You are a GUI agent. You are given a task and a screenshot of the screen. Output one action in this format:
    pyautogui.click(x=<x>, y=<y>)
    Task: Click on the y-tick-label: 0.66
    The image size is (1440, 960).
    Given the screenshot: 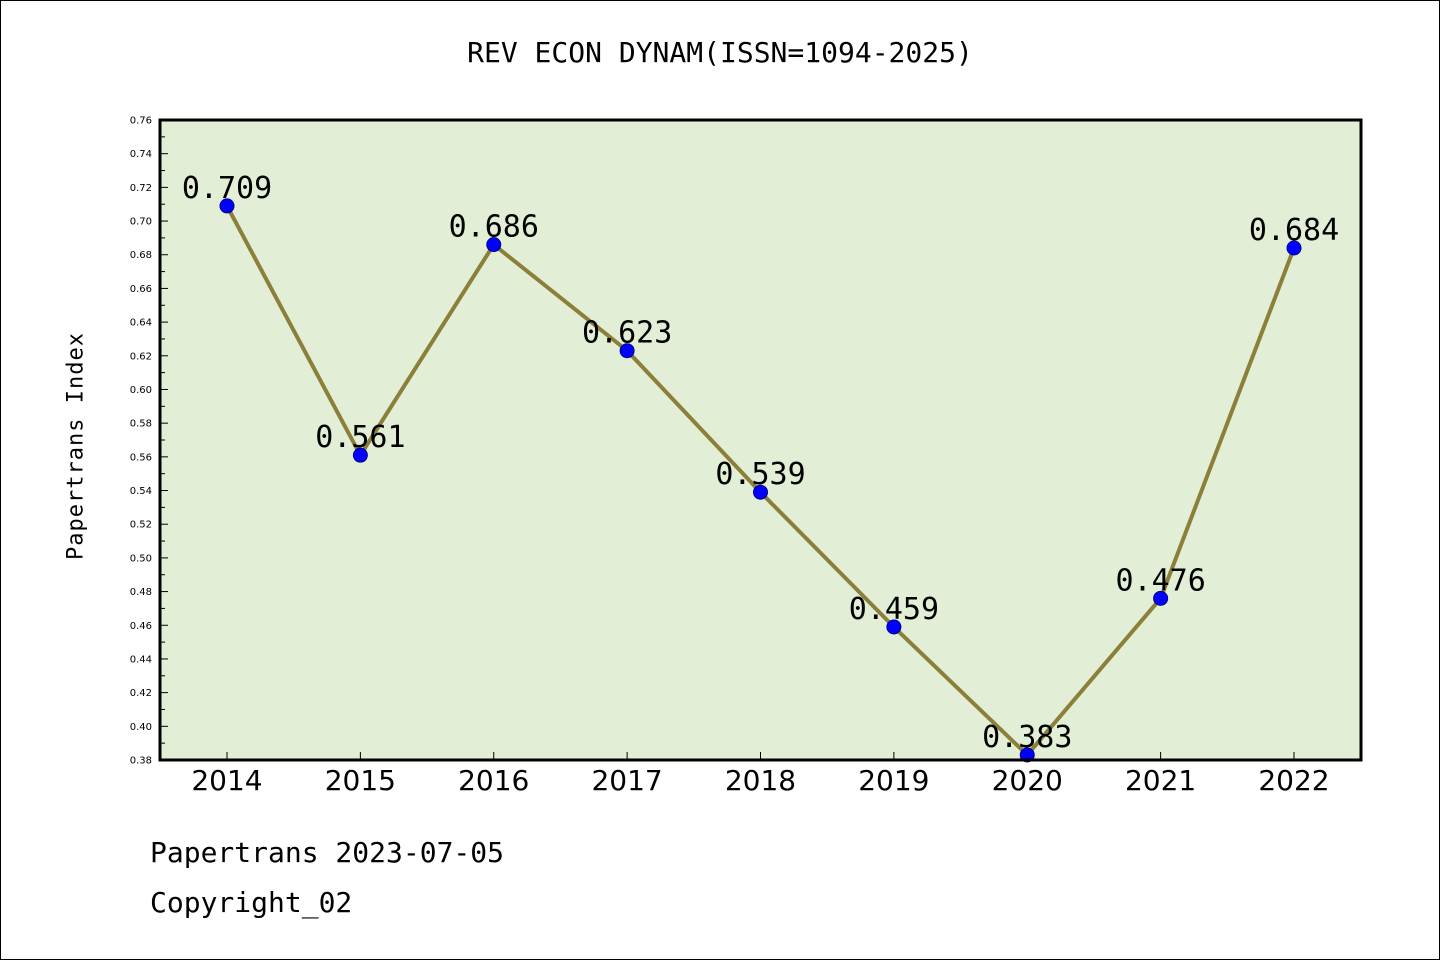 What is the action you would take?
    pyautogui.click(x=141, y=289)
    